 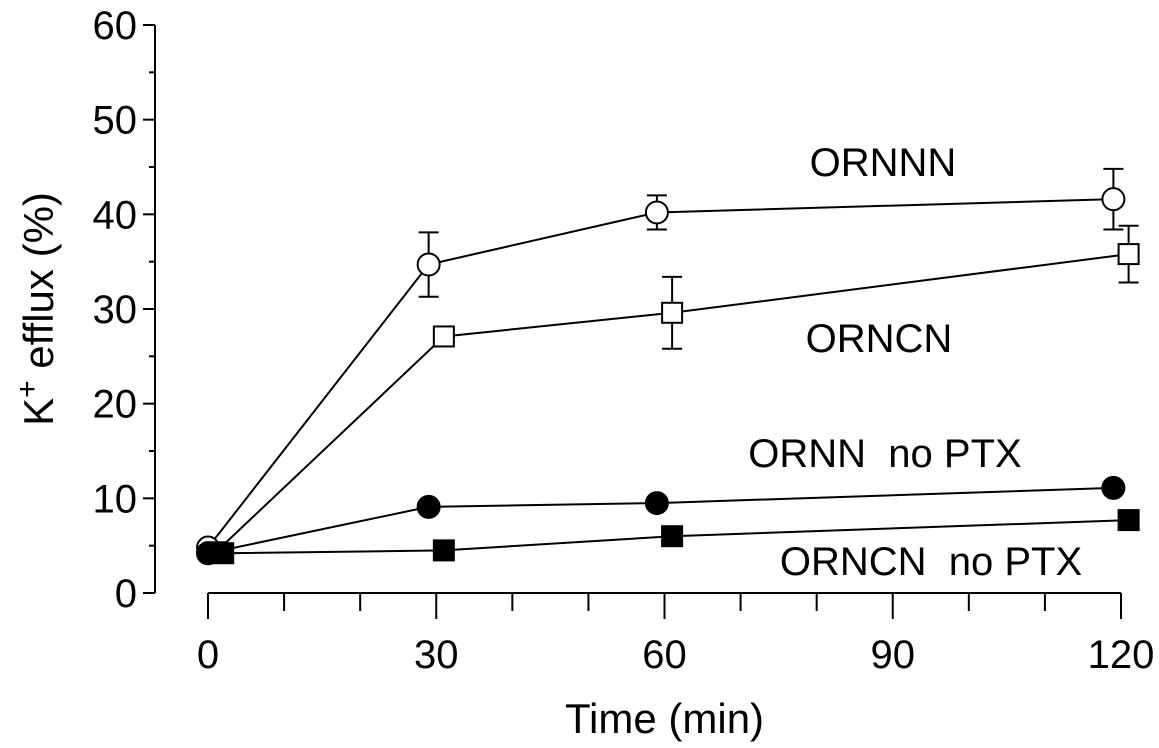 I want to click on x-tick-label: 0, so click(x=208, y=655).